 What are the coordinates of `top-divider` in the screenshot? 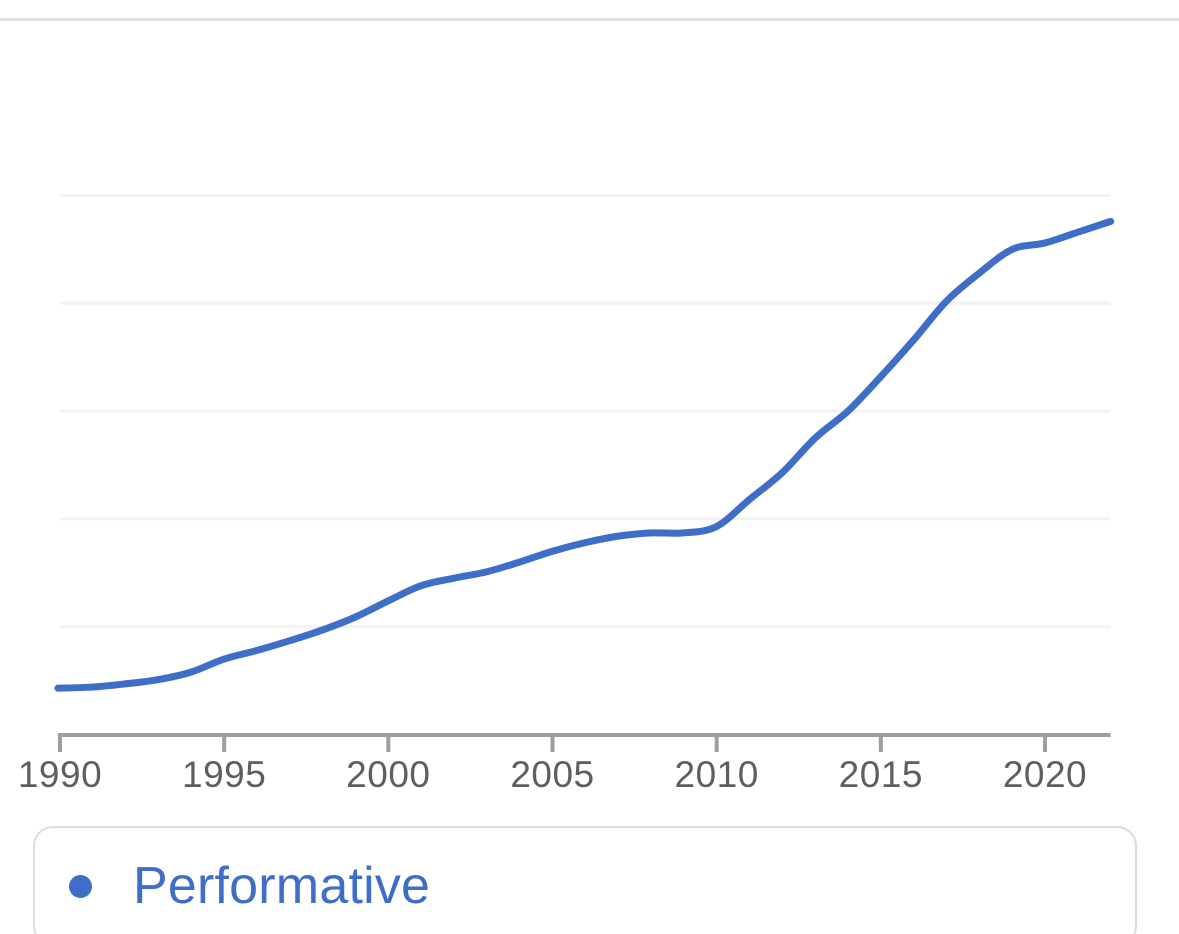 It's located at (589, 19).